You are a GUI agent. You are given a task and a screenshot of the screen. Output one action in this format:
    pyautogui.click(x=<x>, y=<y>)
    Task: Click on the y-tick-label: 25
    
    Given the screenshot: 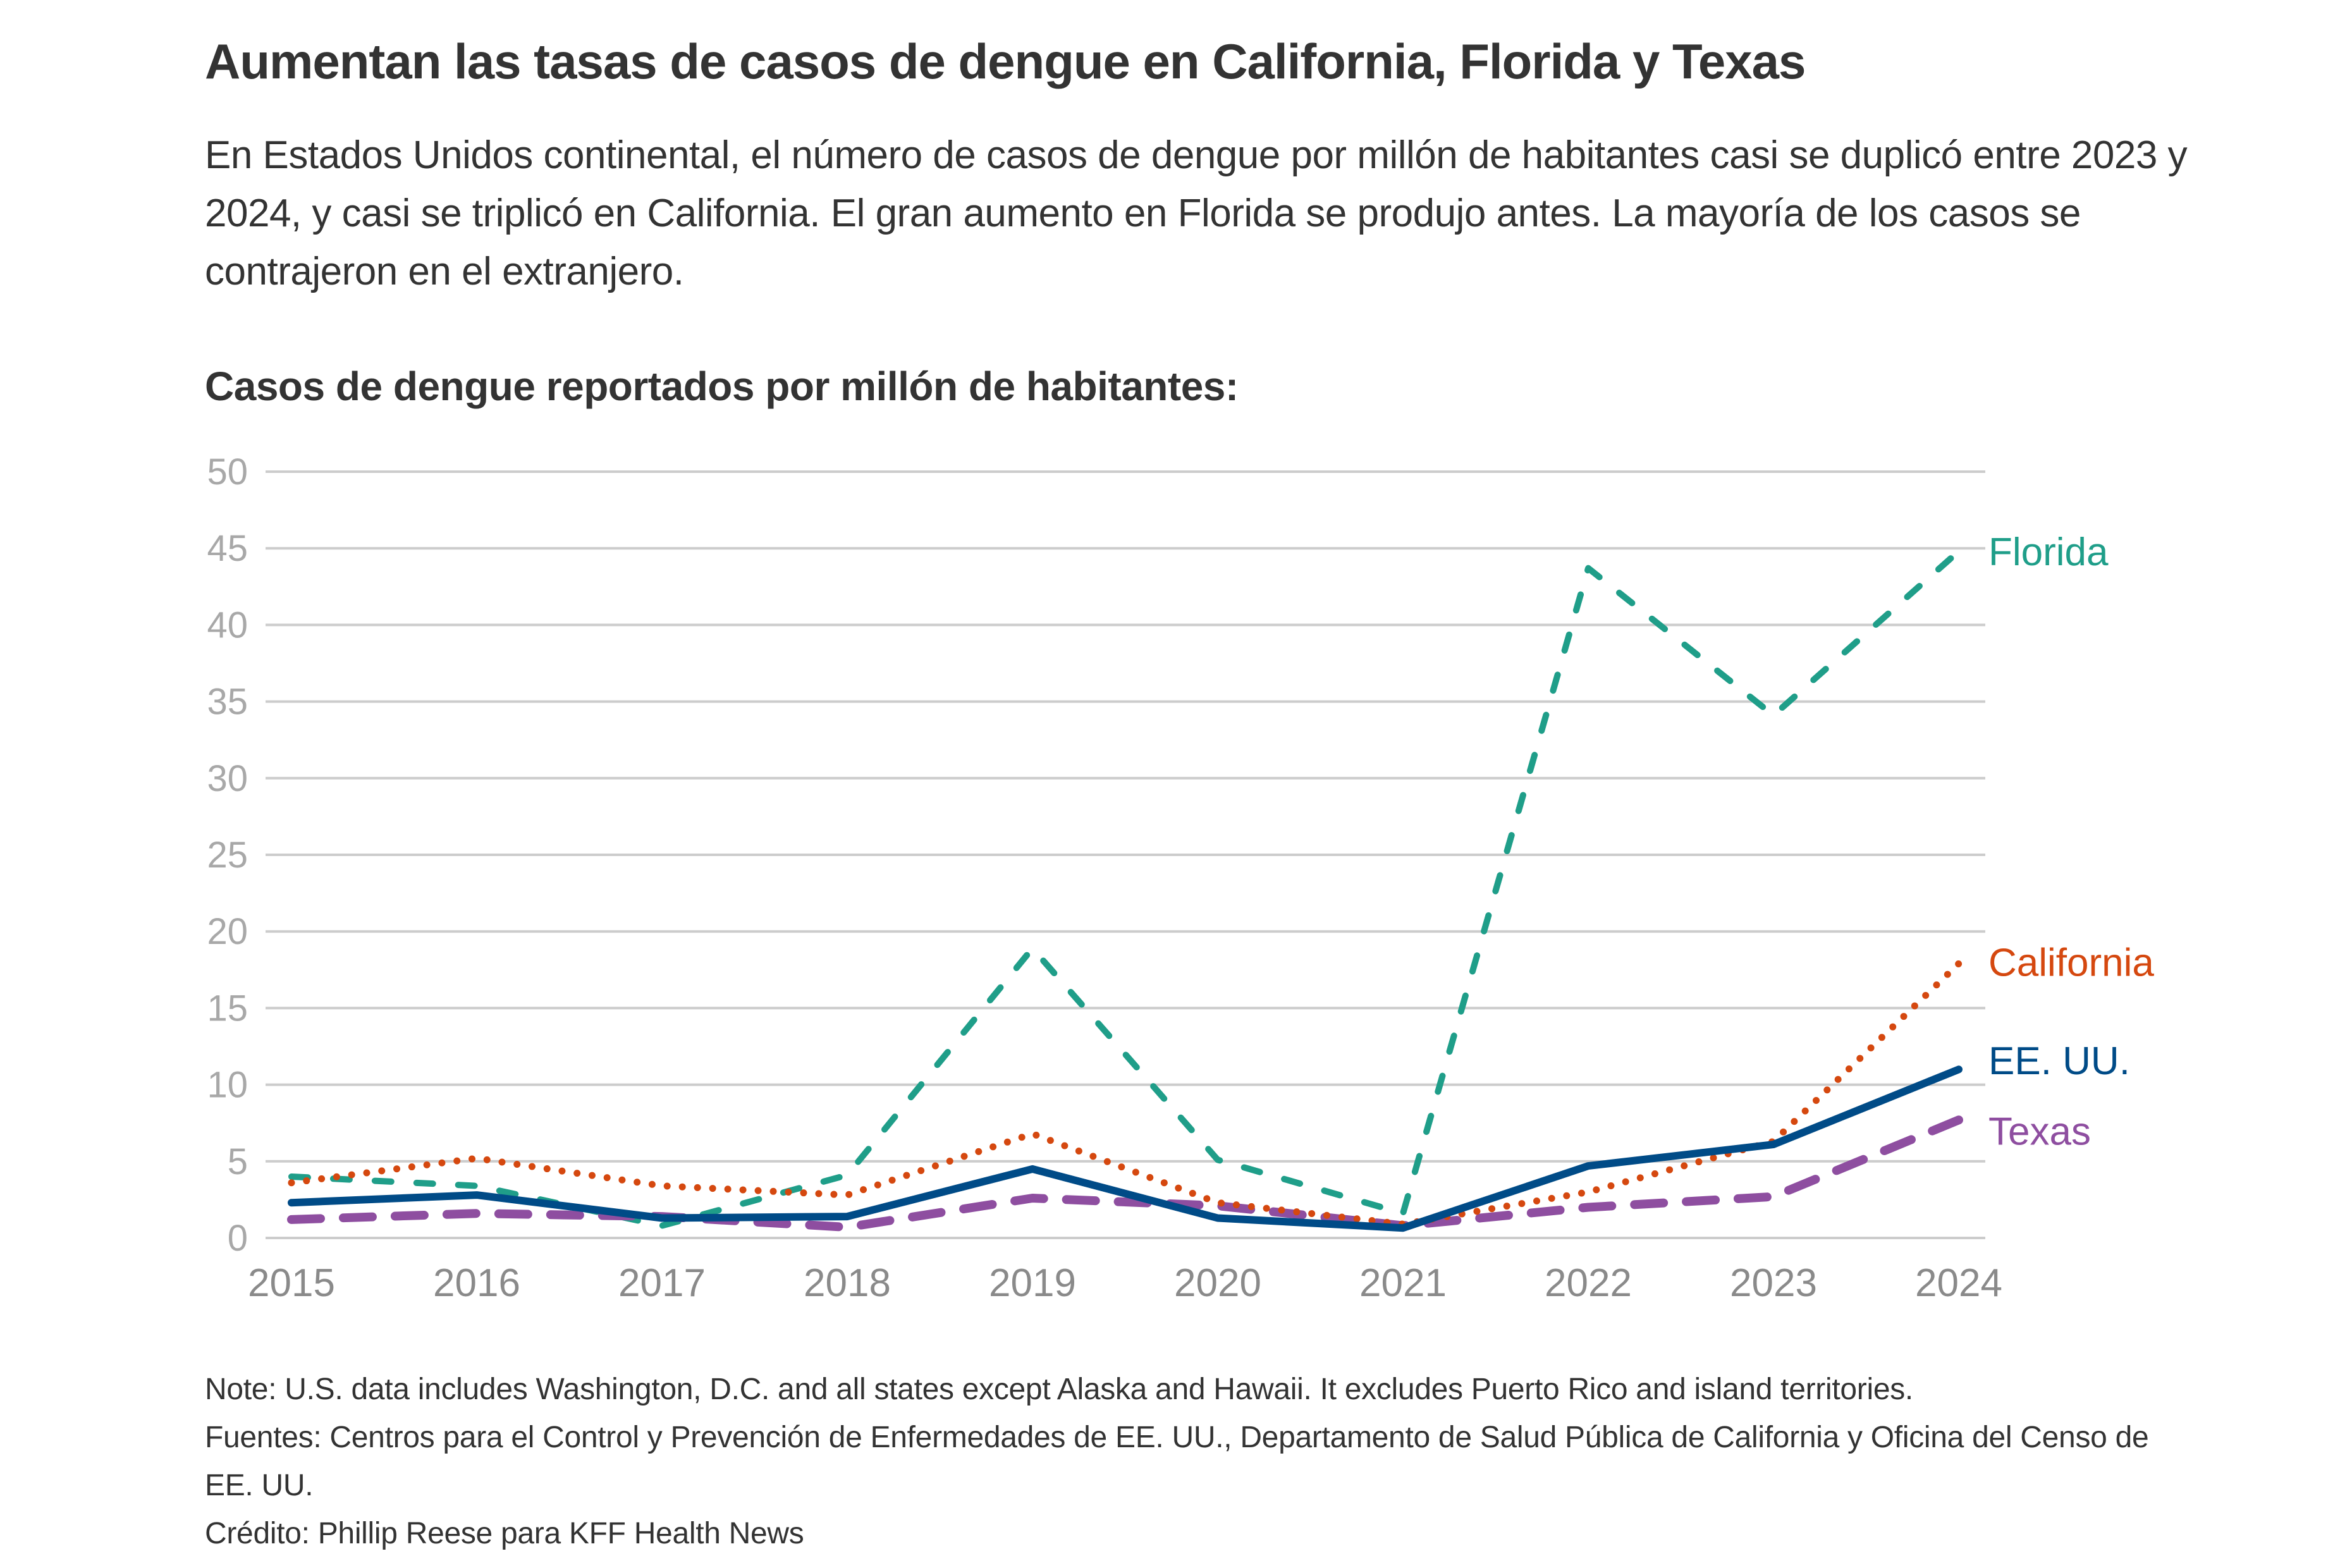 What is the action you would take?
    pyautogui.click(x=227, y=855)
    